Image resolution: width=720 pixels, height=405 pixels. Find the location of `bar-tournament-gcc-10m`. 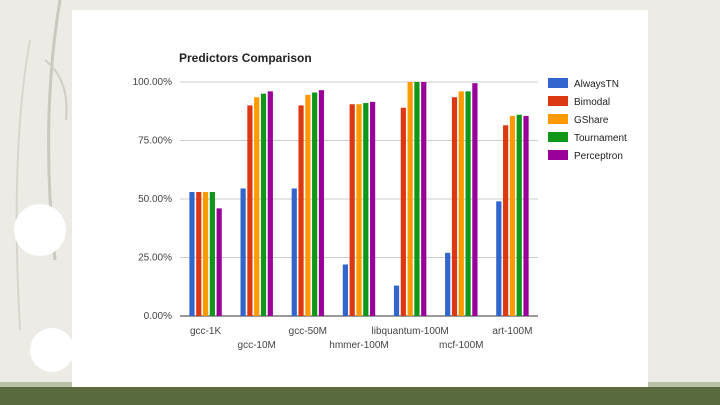

bar-tournament-gcc-10m is located at coordinates (263, 204).